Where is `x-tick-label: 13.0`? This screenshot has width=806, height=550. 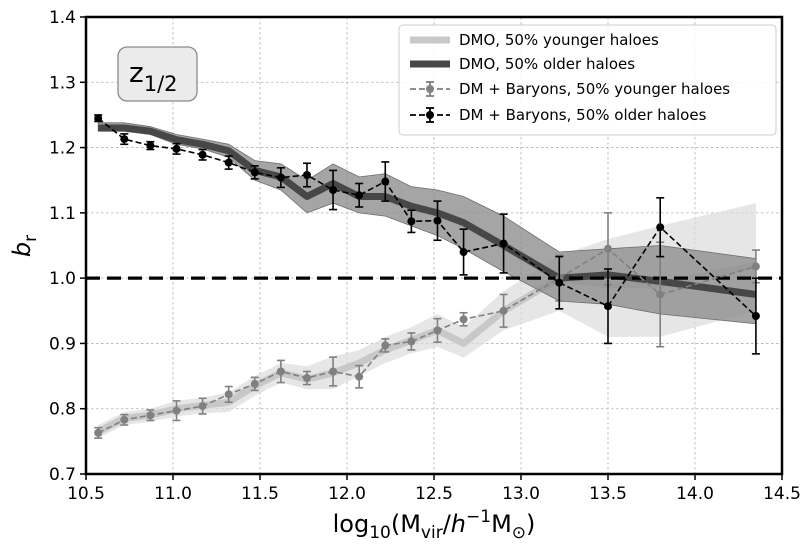 x-tick-label: 13.0 is located at coordinates (521, 494).